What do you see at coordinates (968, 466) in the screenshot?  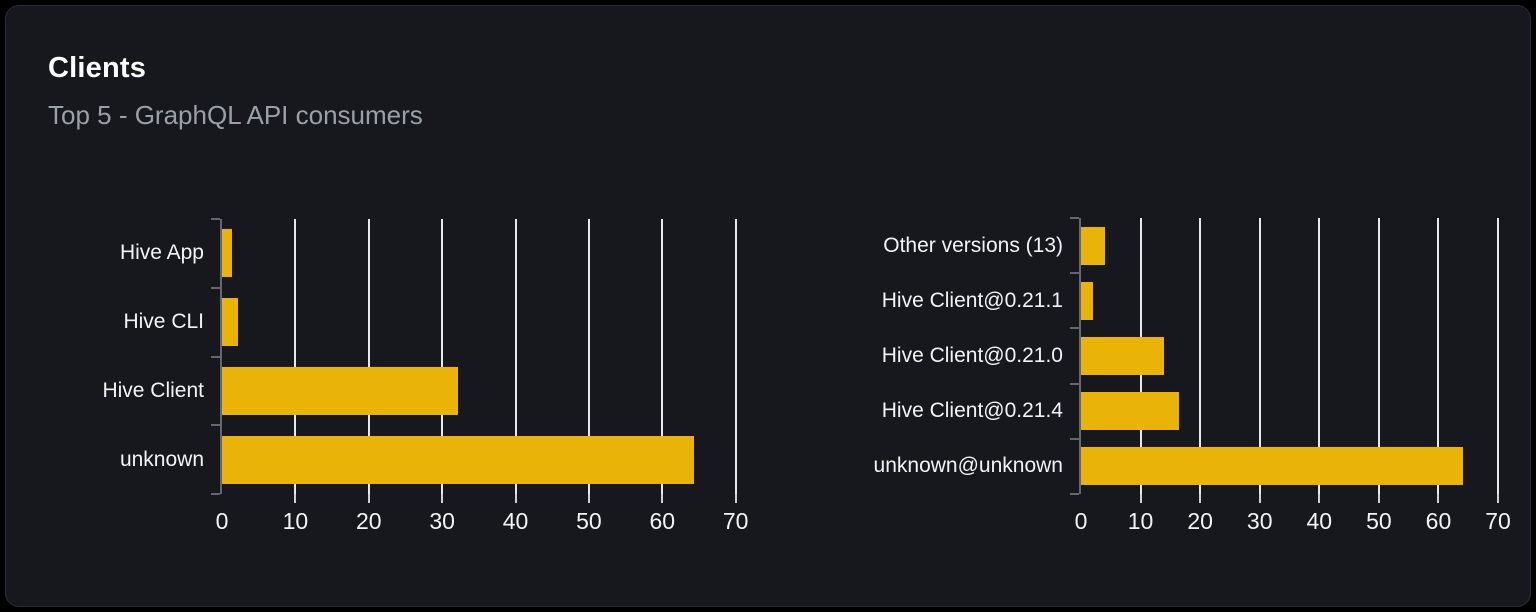 I see `category-label: unknown@unknown` at bounding box center [968, 466].